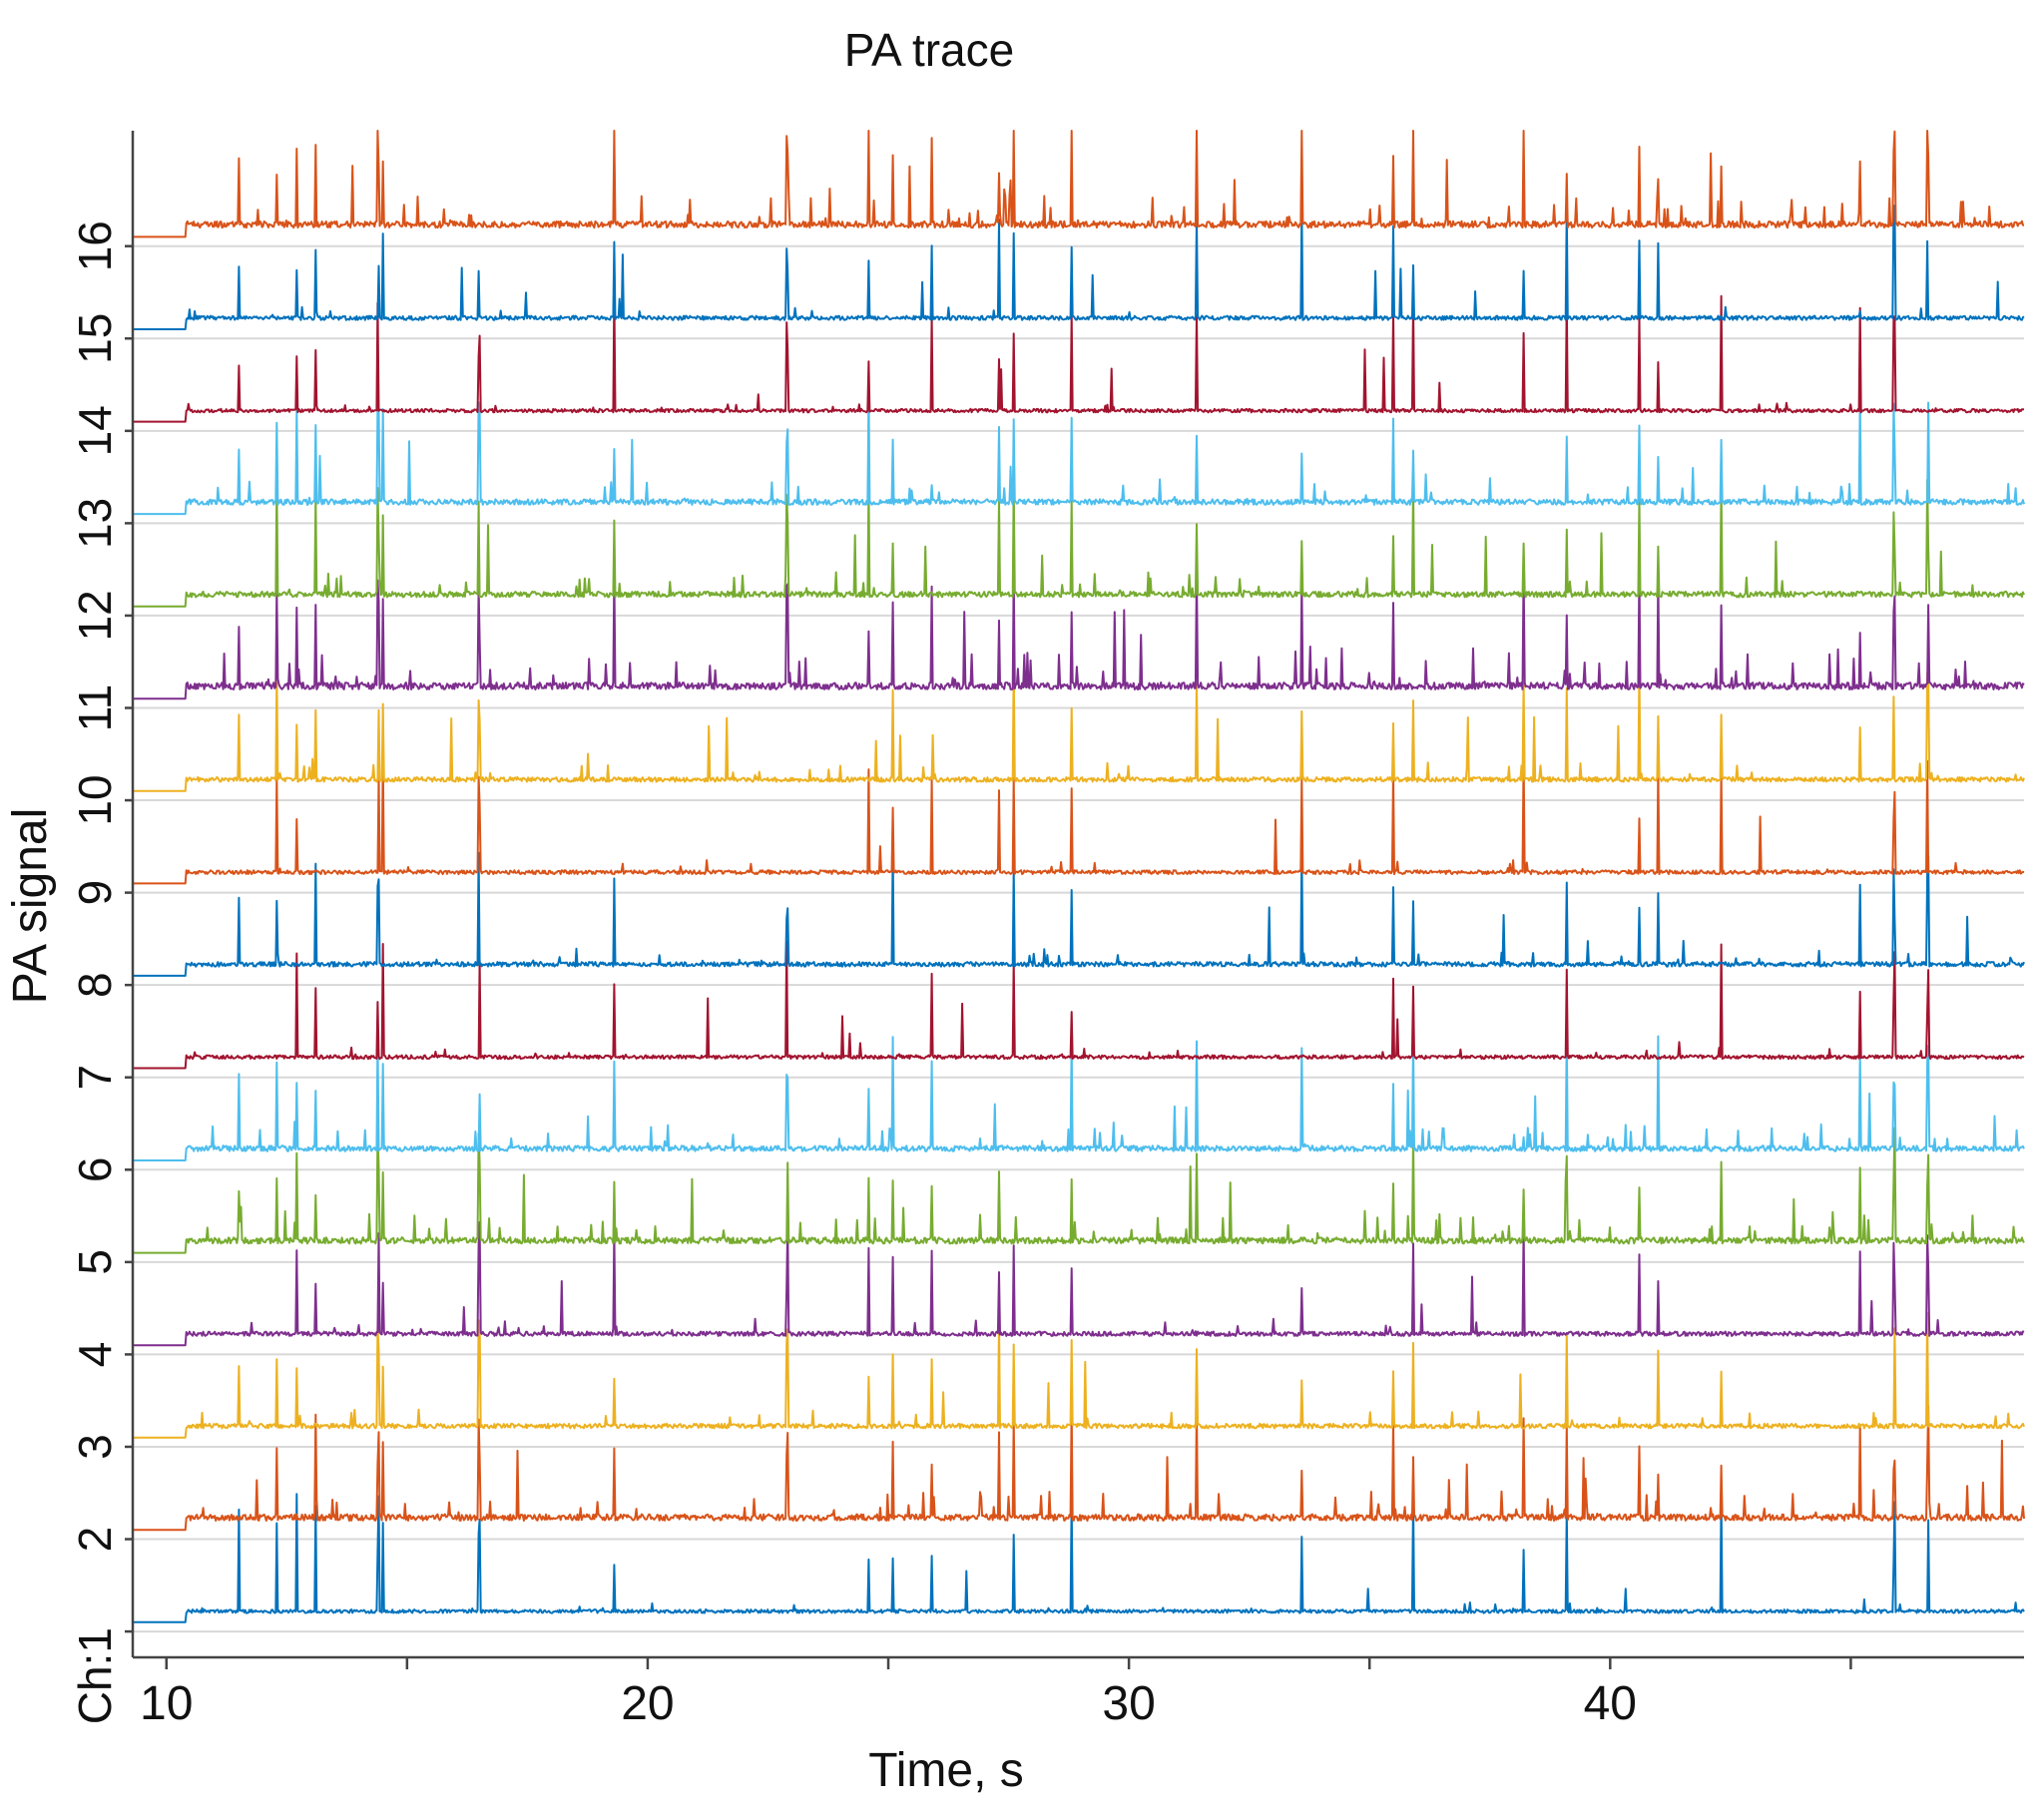 This screenshot has height=1816, width=2044. What do you see at coordinates (95, 246) in the screenshot?
I see `y-tick-label: 16` at bounding box center [95, 246].